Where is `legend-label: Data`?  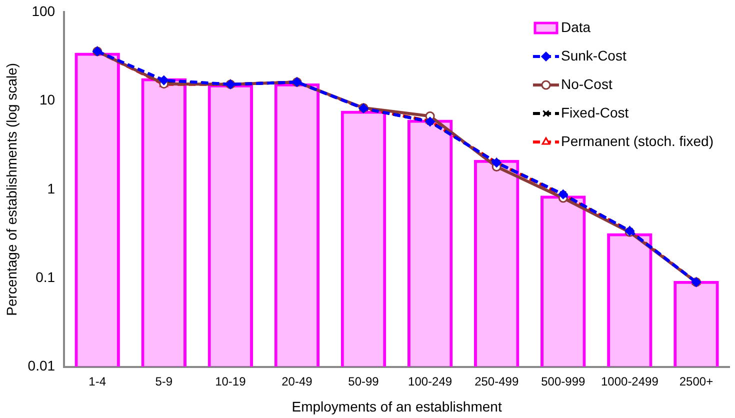
legend-label: Data is located at coordinates (575, 26).